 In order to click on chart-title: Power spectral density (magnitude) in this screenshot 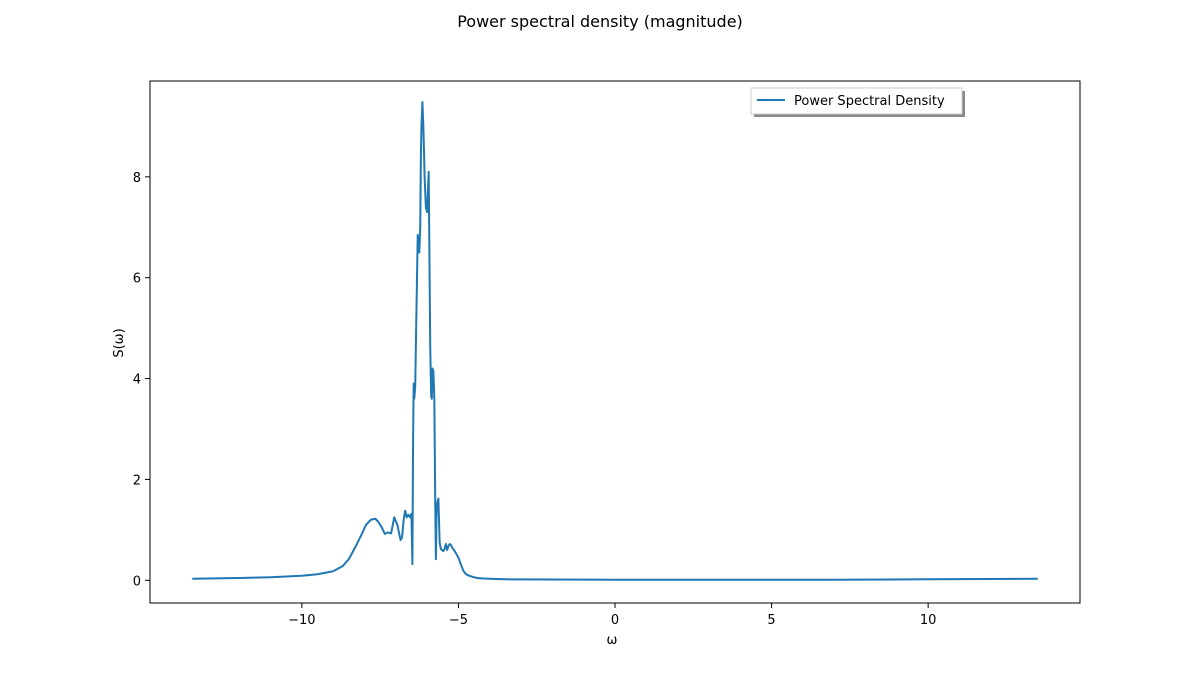, I will do `click(600, 21)`.